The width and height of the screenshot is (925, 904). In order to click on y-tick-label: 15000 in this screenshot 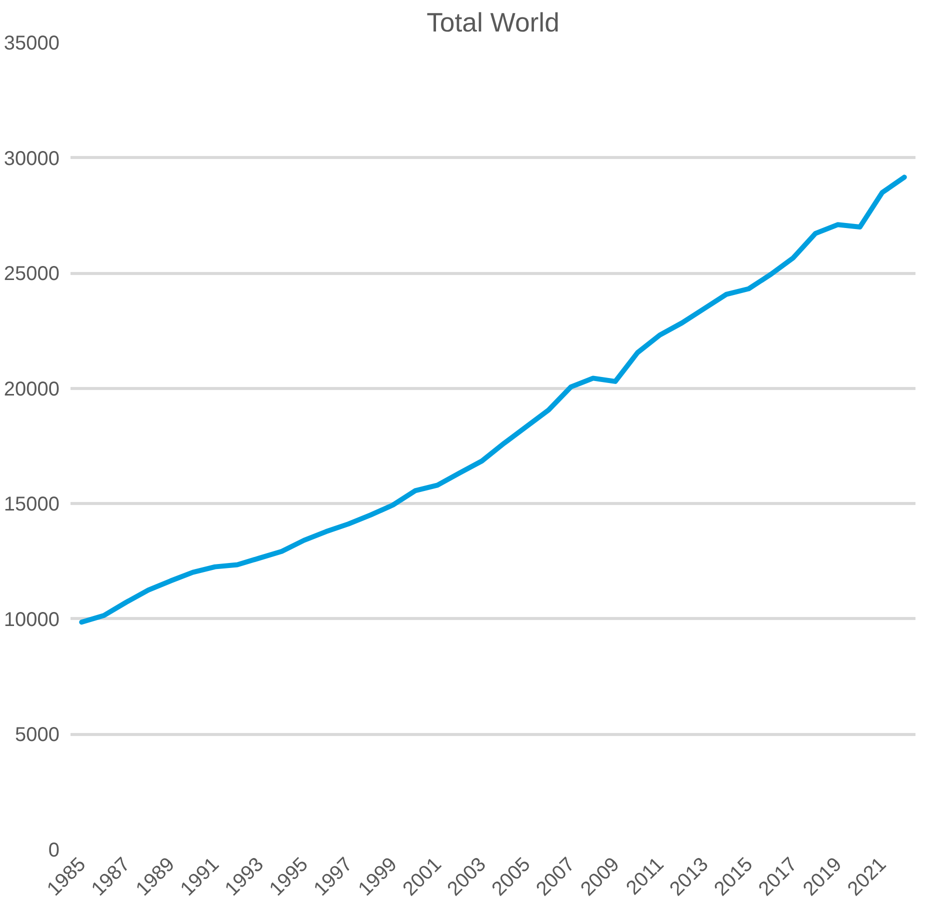, I will do `click(32, 505)`.